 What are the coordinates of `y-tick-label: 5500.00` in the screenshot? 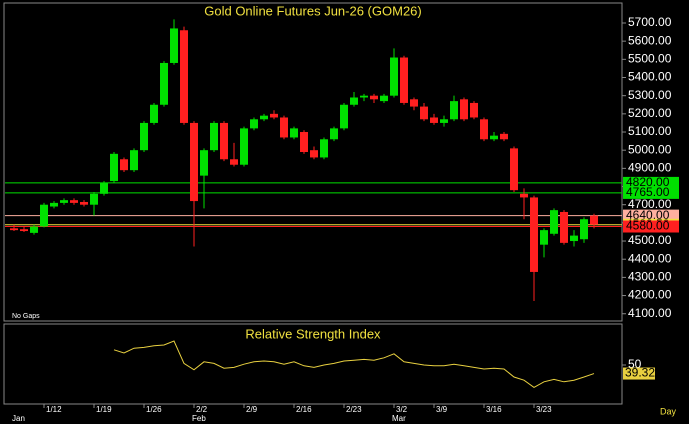 It's located at (650, 59).